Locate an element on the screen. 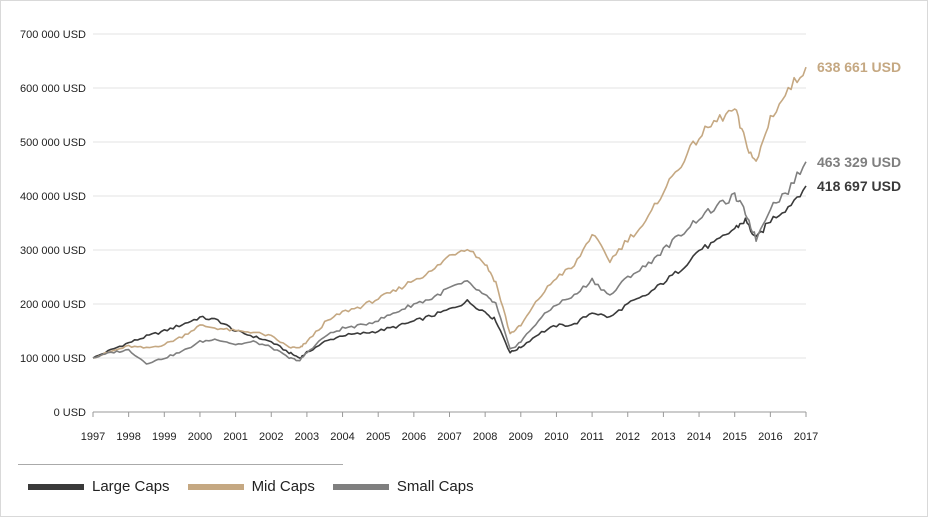 The image size is (928, 517). legend-item-large-caps: Large Caps is located at coordinates (99, 486).